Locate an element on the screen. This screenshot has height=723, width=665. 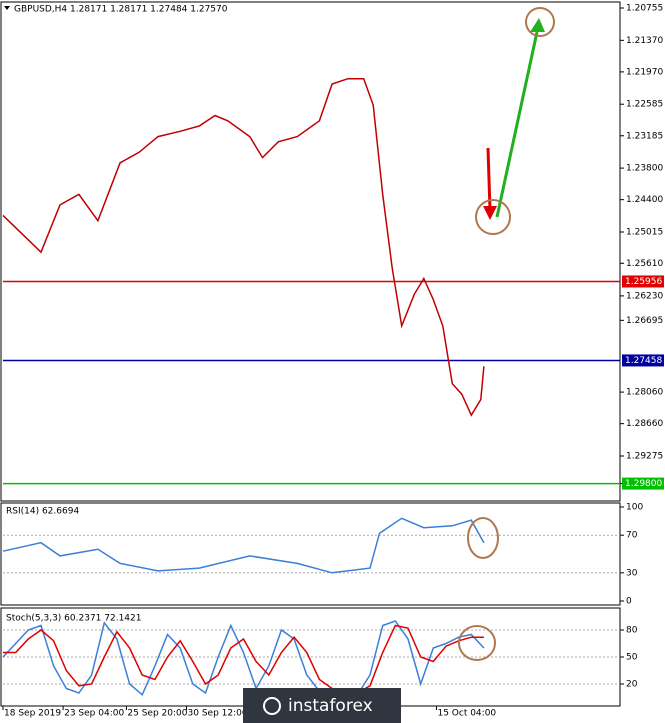
price-level-label: 1.29800 is located at coordinates (643, 484).